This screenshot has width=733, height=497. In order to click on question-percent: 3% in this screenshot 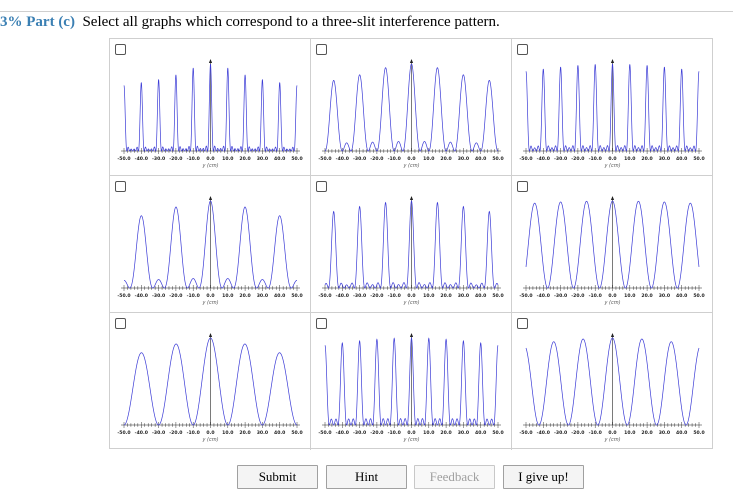, I will do `click(11, 22)`.